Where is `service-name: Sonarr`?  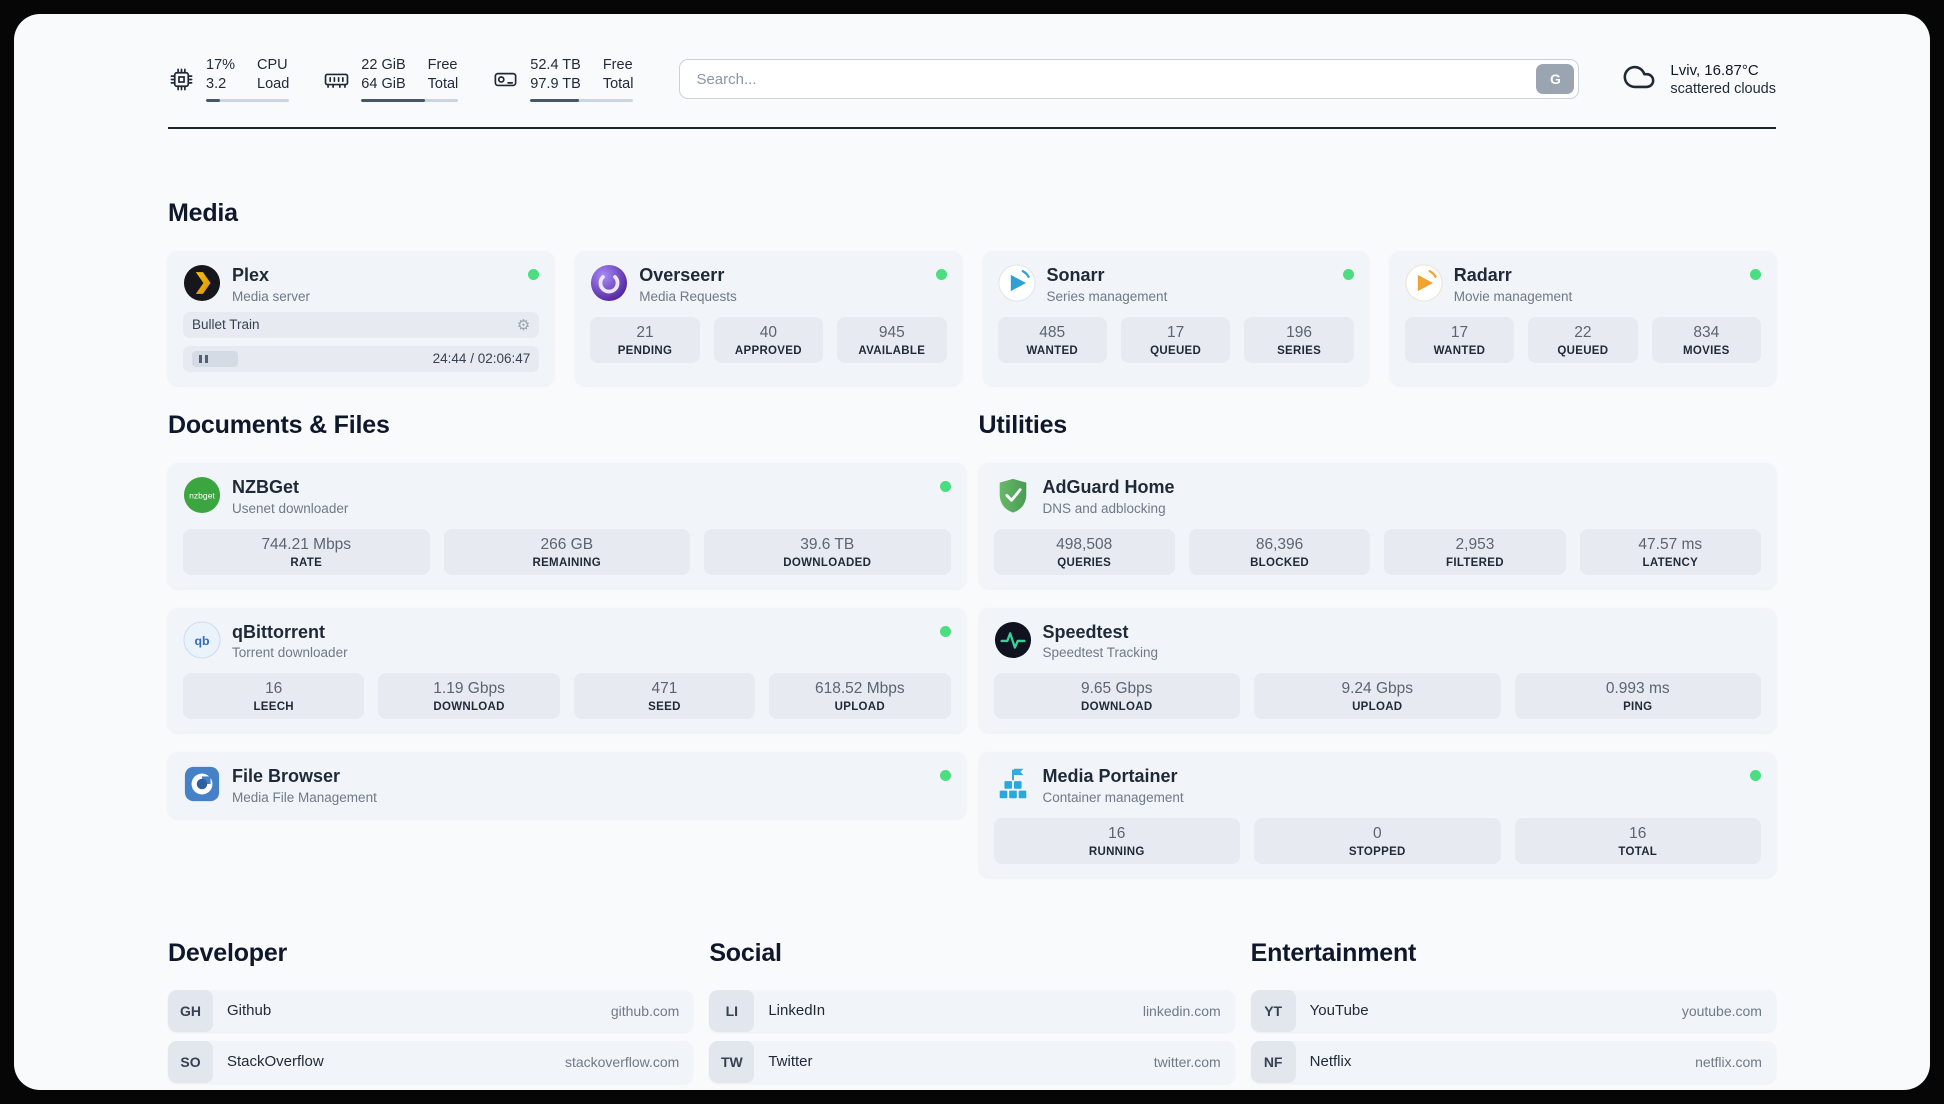
service-name: Sonarr is located at coordinates (1075, 275).